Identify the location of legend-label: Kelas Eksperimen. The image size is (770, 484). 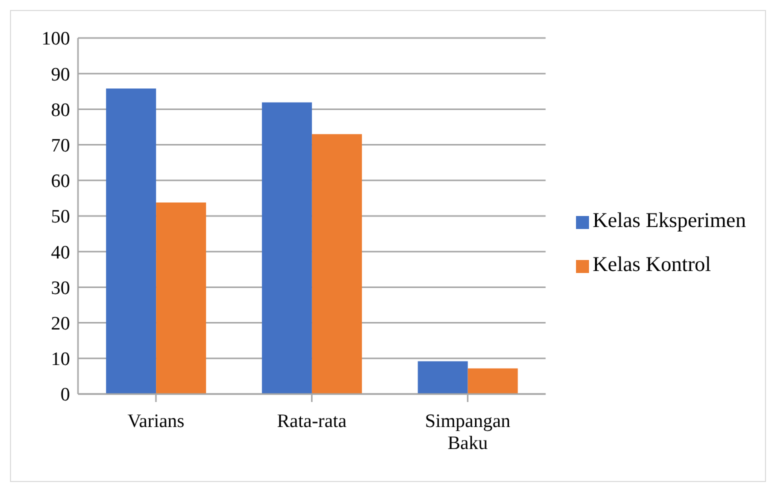
(669, 220).